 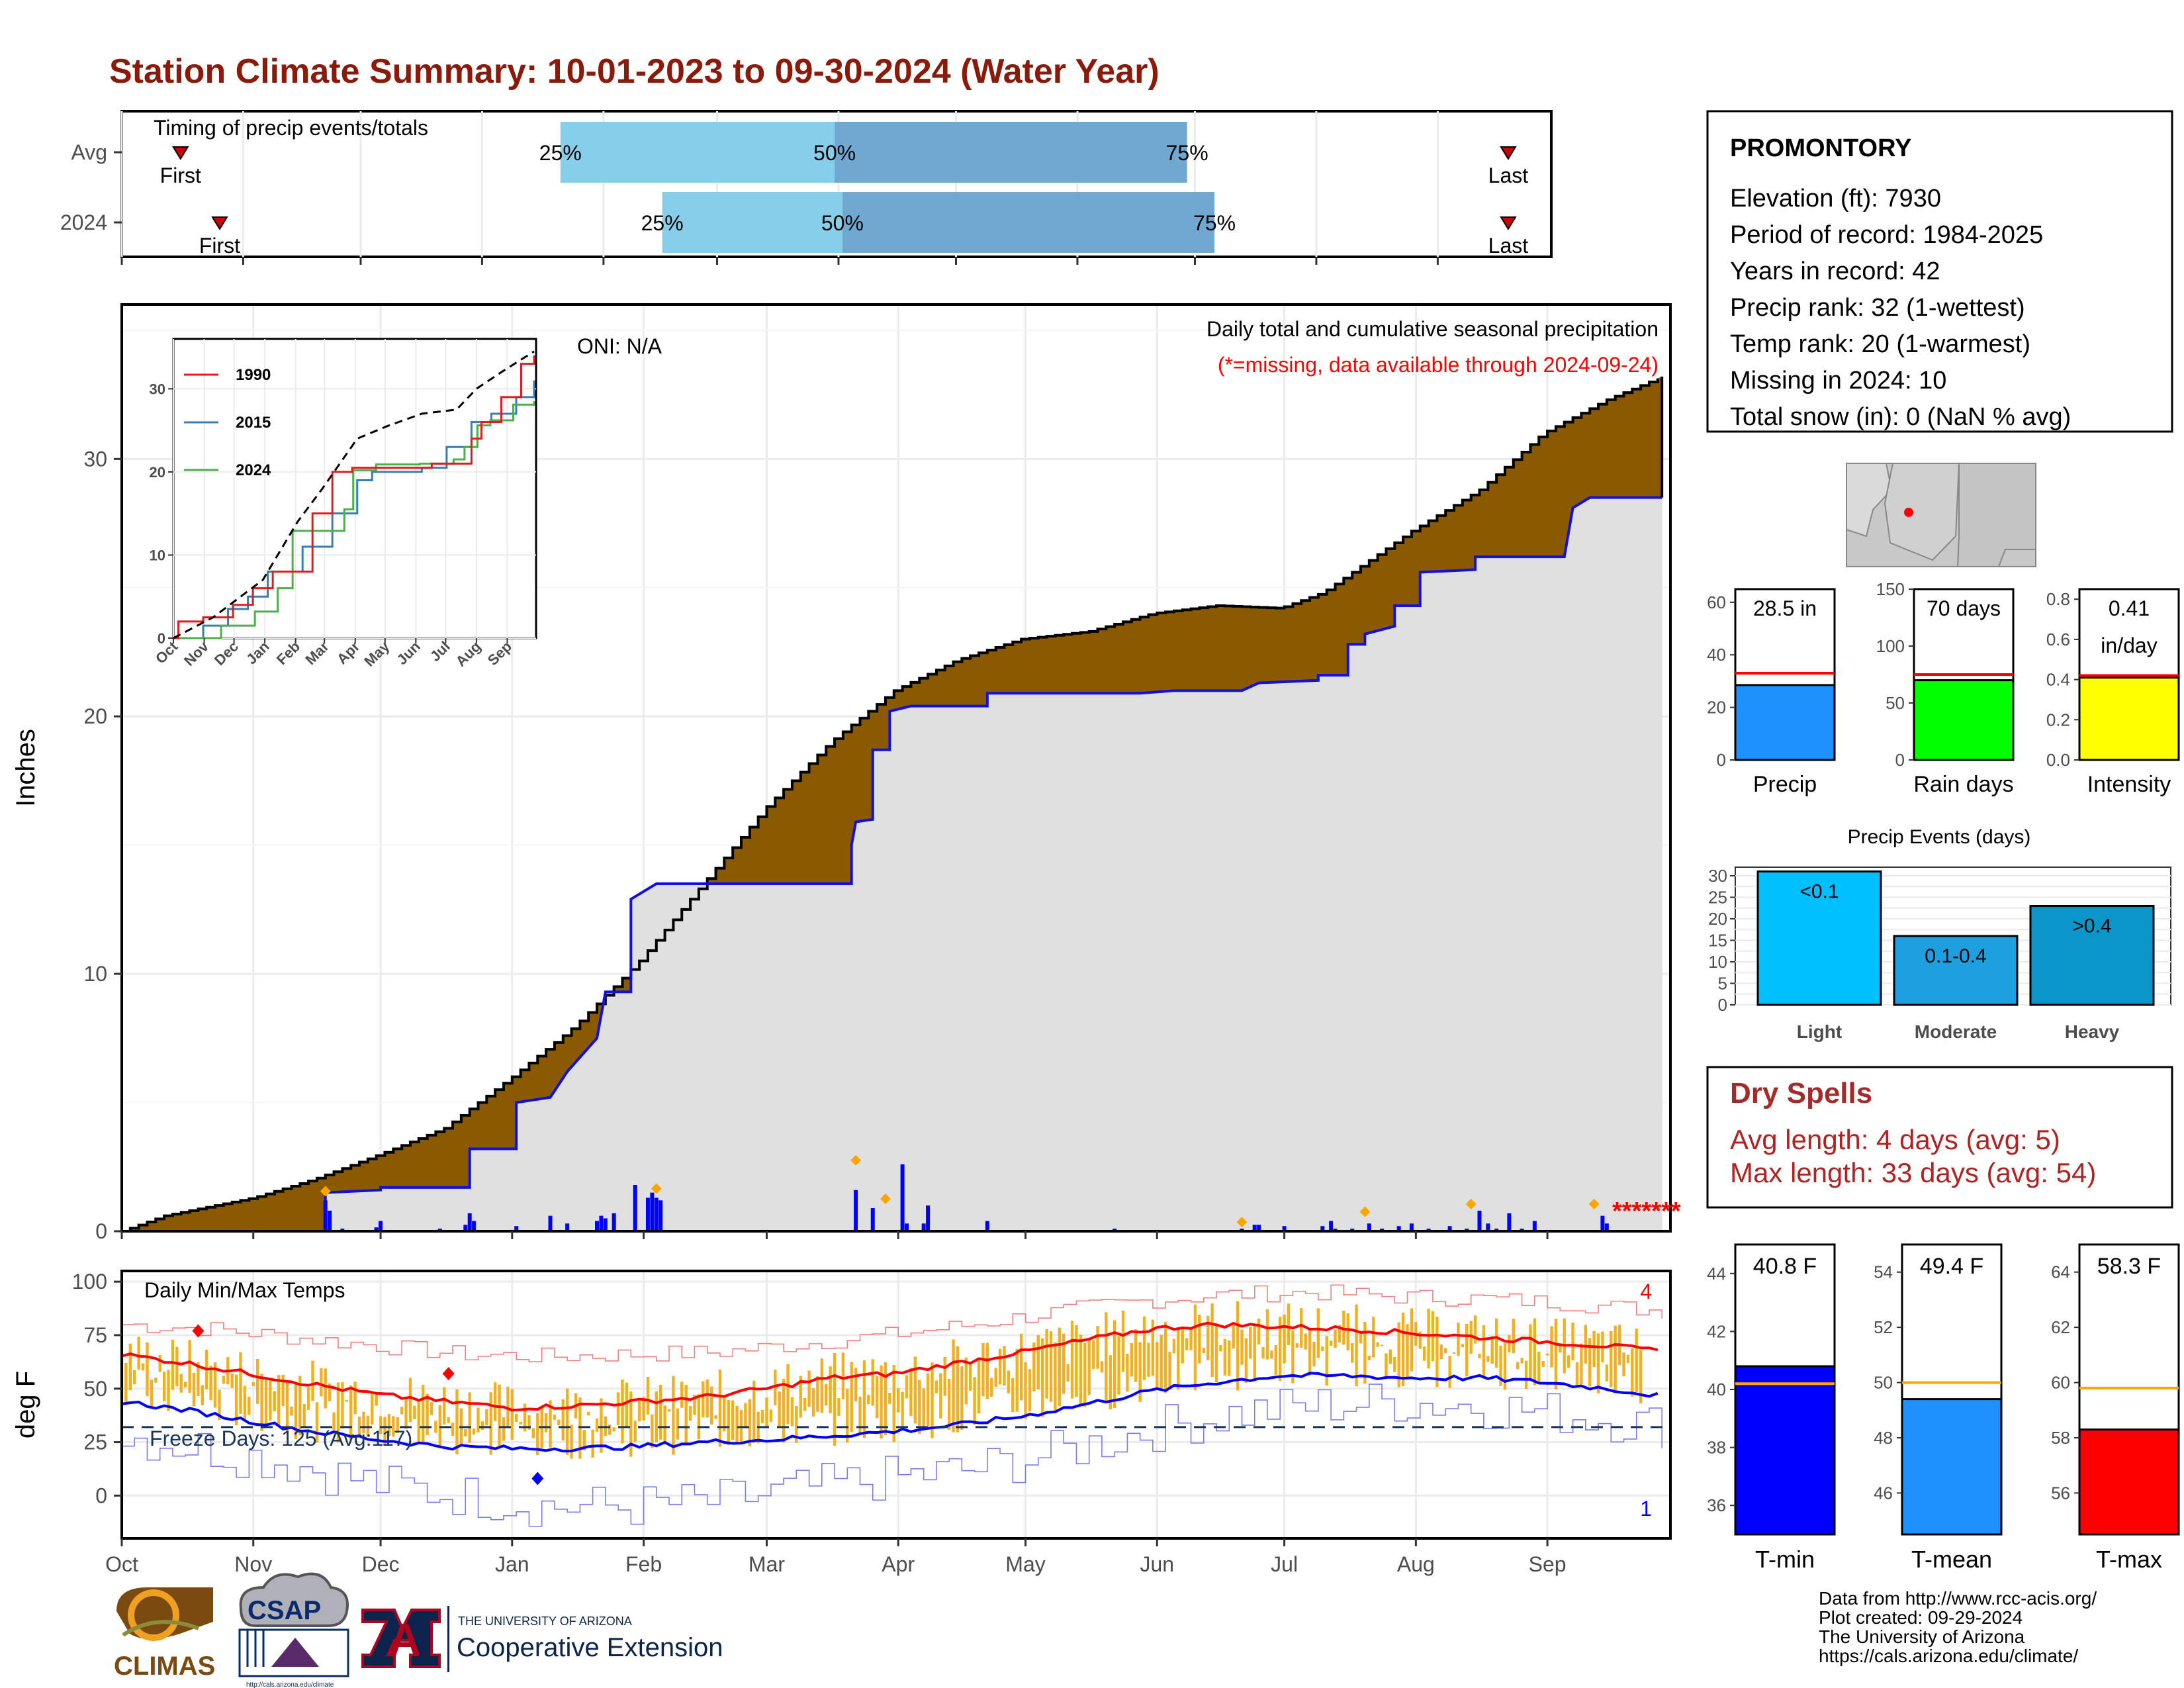 I want to click on temp-bar, so click(x=2129, y=1482).